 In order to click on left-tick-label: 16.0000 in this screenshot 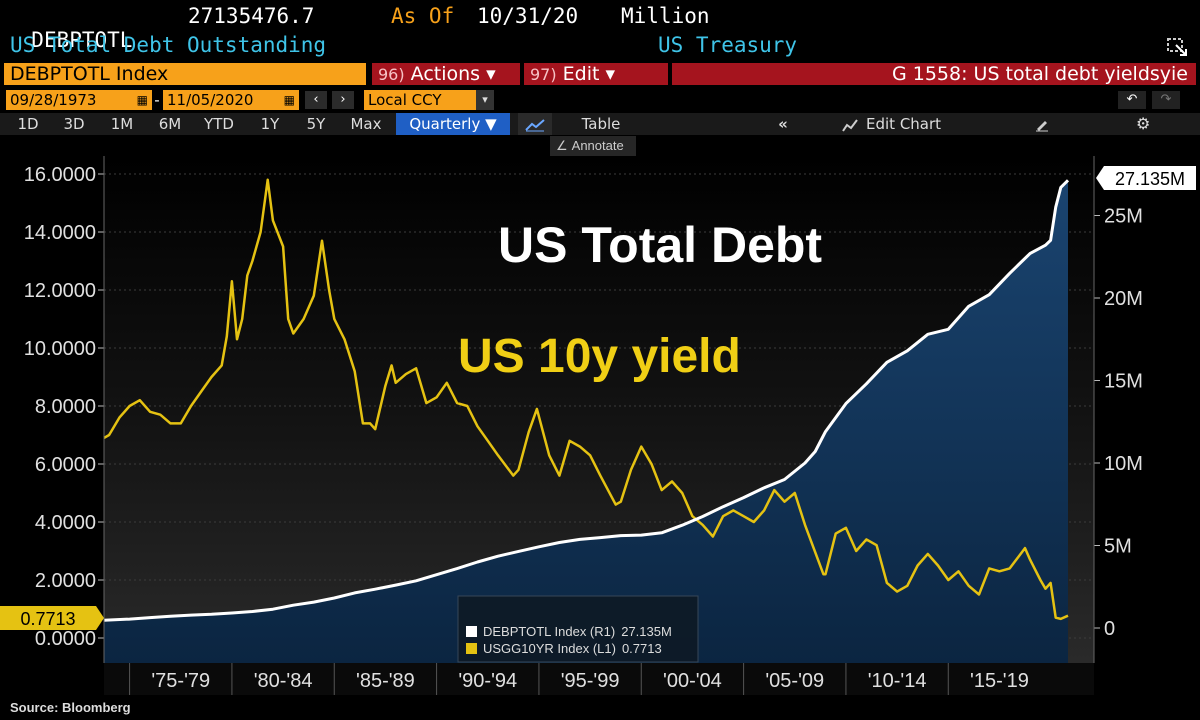, I will do `click(60, 175)`.